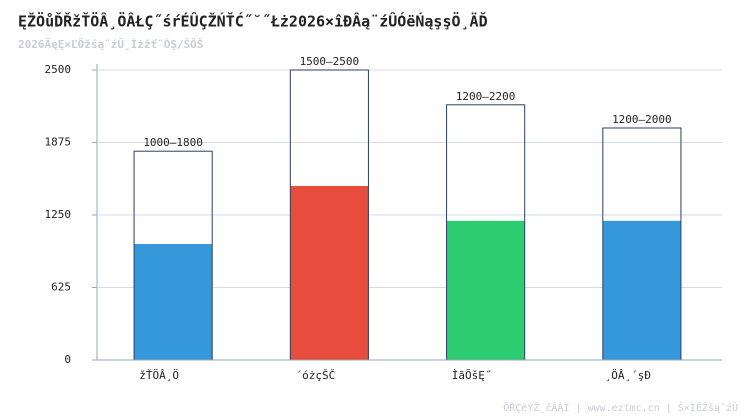 The width and height of the screenshot is (750, 420). I want to click on x-tick-label: žŤÖÂ¸Ö, so click(159, 375).